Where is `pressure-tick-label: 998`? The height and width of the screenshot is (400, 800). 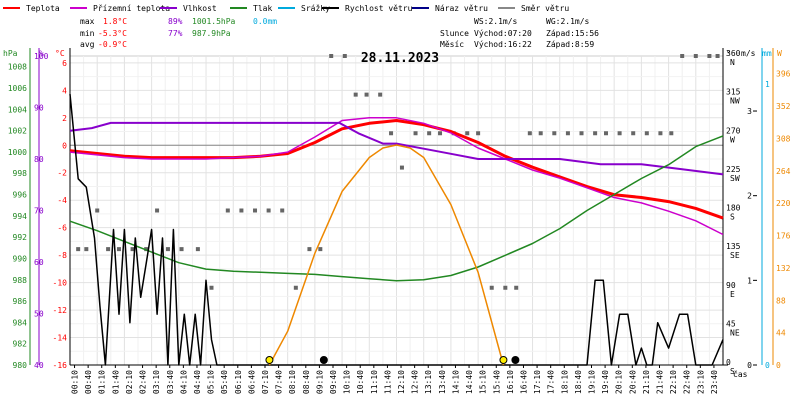
pressure-tick-label: 998 is located at coordinates (20, 173).